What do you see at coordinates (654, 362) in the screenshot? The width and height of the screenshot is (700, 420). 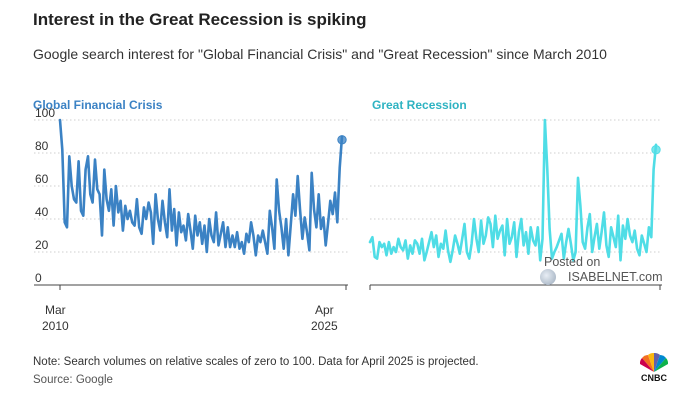 I see `peacock-icon` at bounding box center [654, 362].